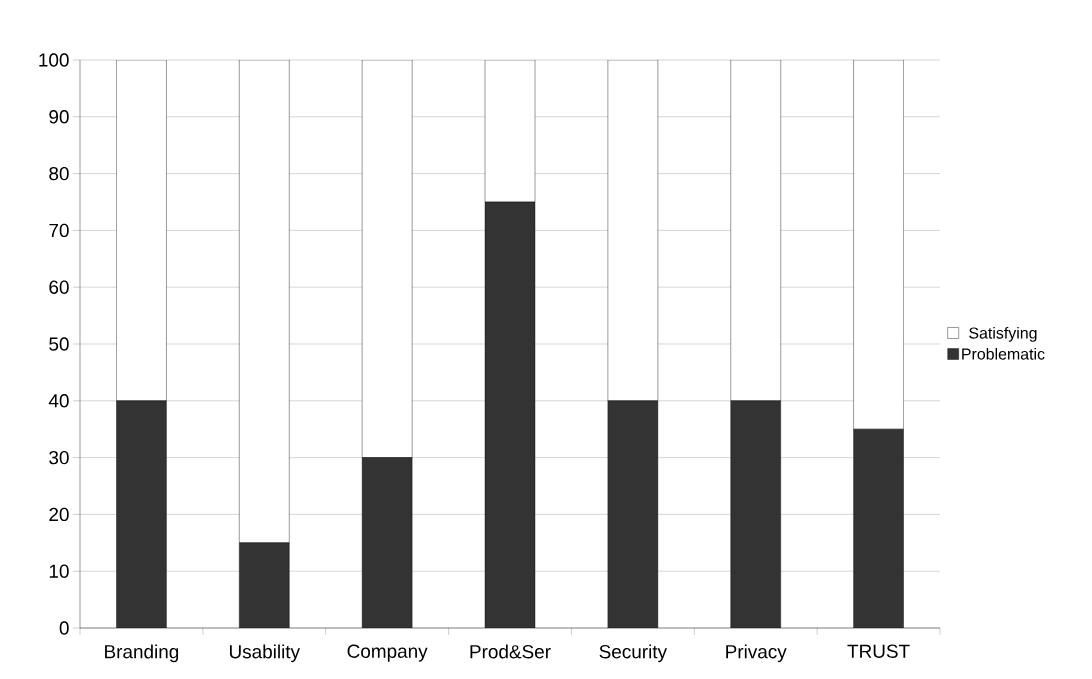 Image resolution: width=1092 pixels, height=679 pixels. Describe the element at coordinates (633, 653) in the screenshot. I see `x-tick-label: Security` at that location.